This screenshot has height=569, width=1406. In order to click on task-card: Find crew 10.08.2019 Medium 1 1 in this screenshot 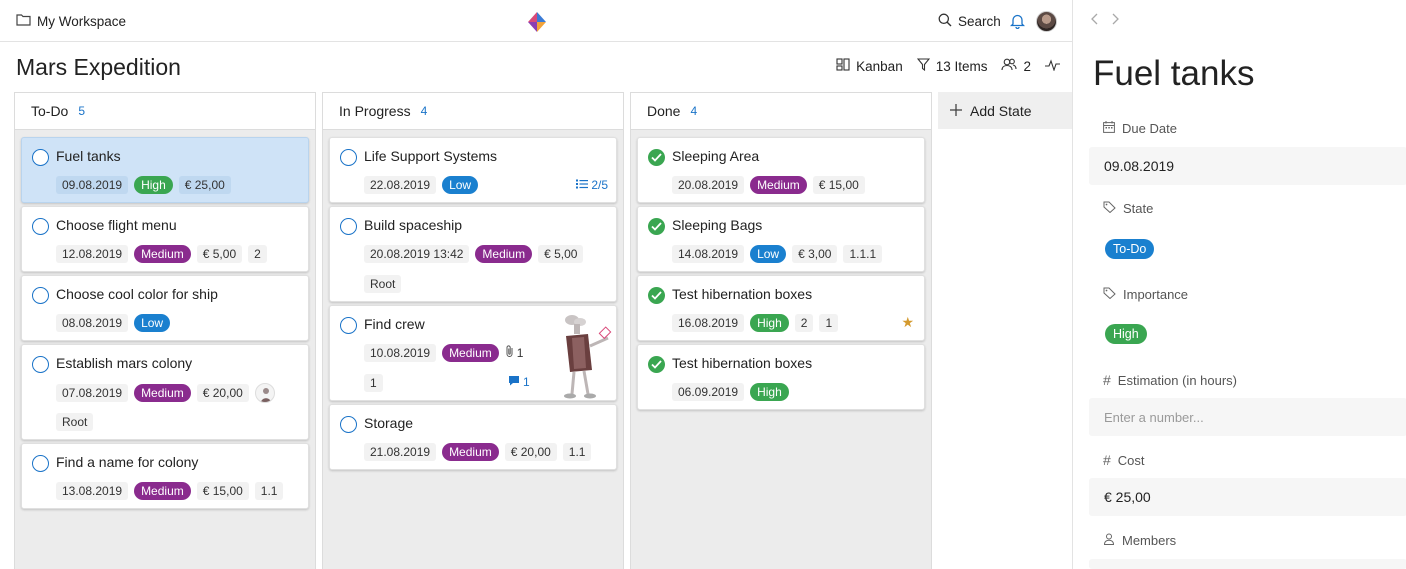, I will do `click(473, 353)`.